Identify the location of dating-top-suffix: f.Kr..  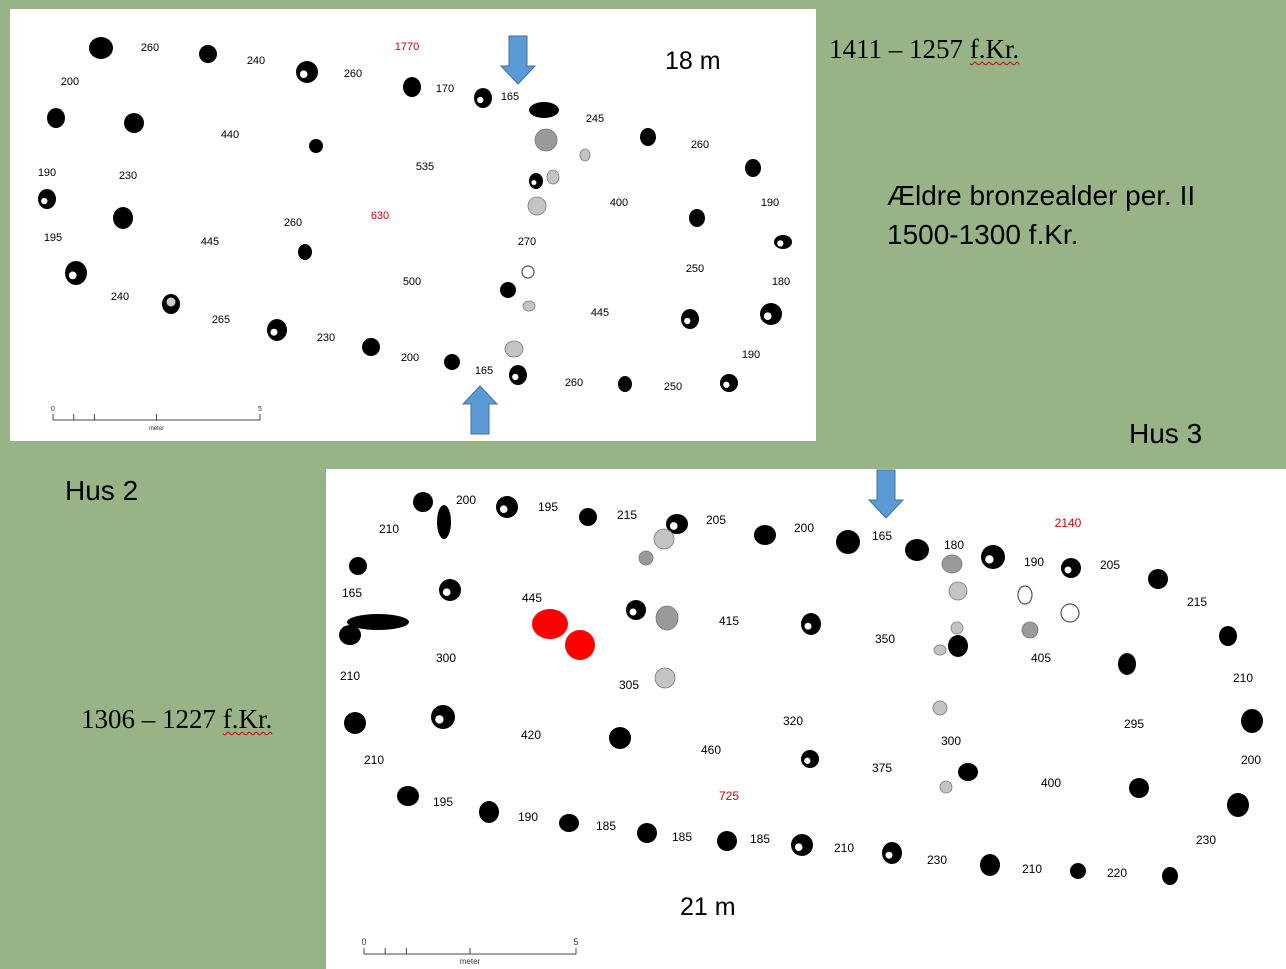
(994, 49).